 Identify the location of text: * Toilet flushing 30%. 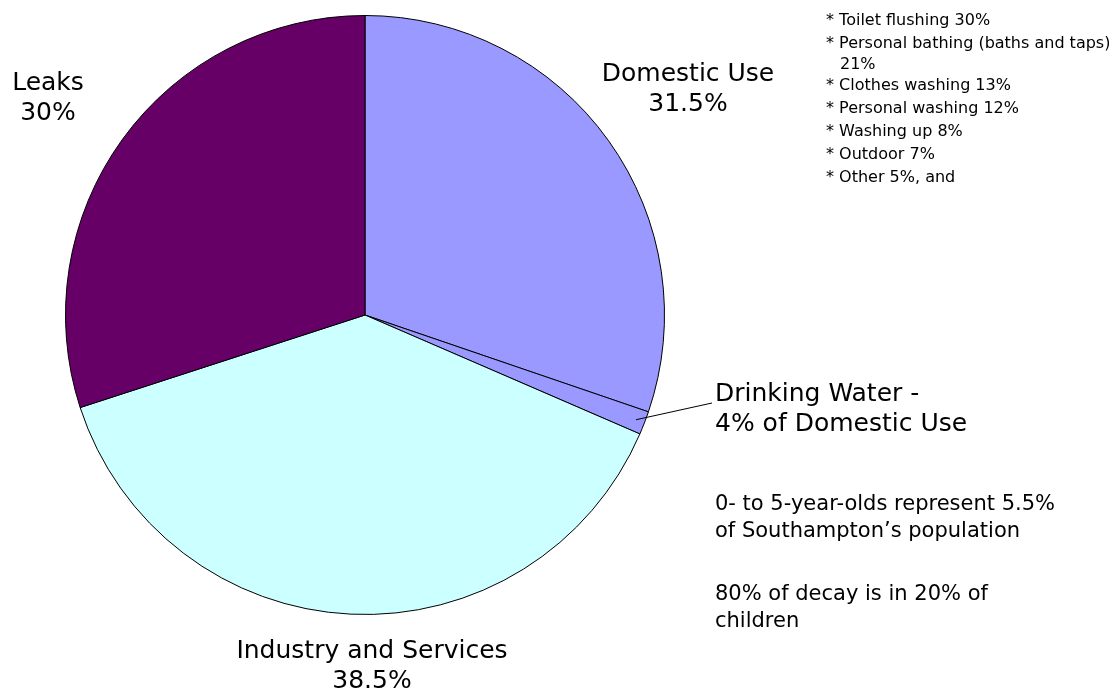
(909, 20).